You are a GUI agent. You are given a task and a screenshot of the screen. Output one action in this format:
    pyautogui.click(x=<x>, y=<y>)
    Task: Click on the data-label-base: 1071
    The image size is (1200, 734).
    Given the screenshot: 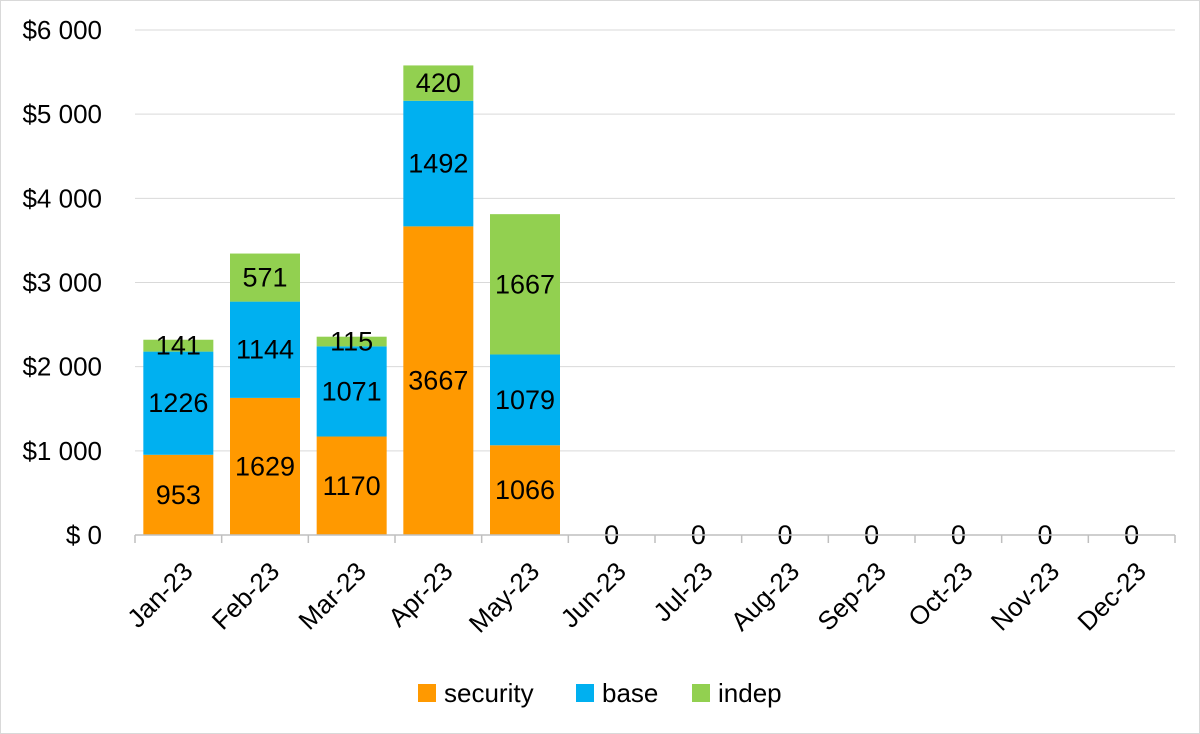 What is the action you would take?
    pyautogui.click(x=352, y=391)
    